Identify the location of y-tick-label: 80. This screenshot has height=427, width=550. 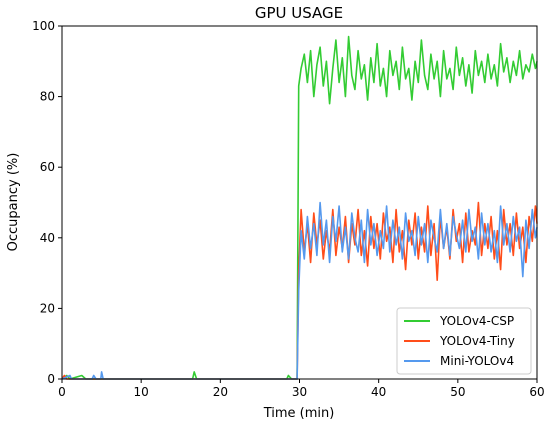
(47, 97).